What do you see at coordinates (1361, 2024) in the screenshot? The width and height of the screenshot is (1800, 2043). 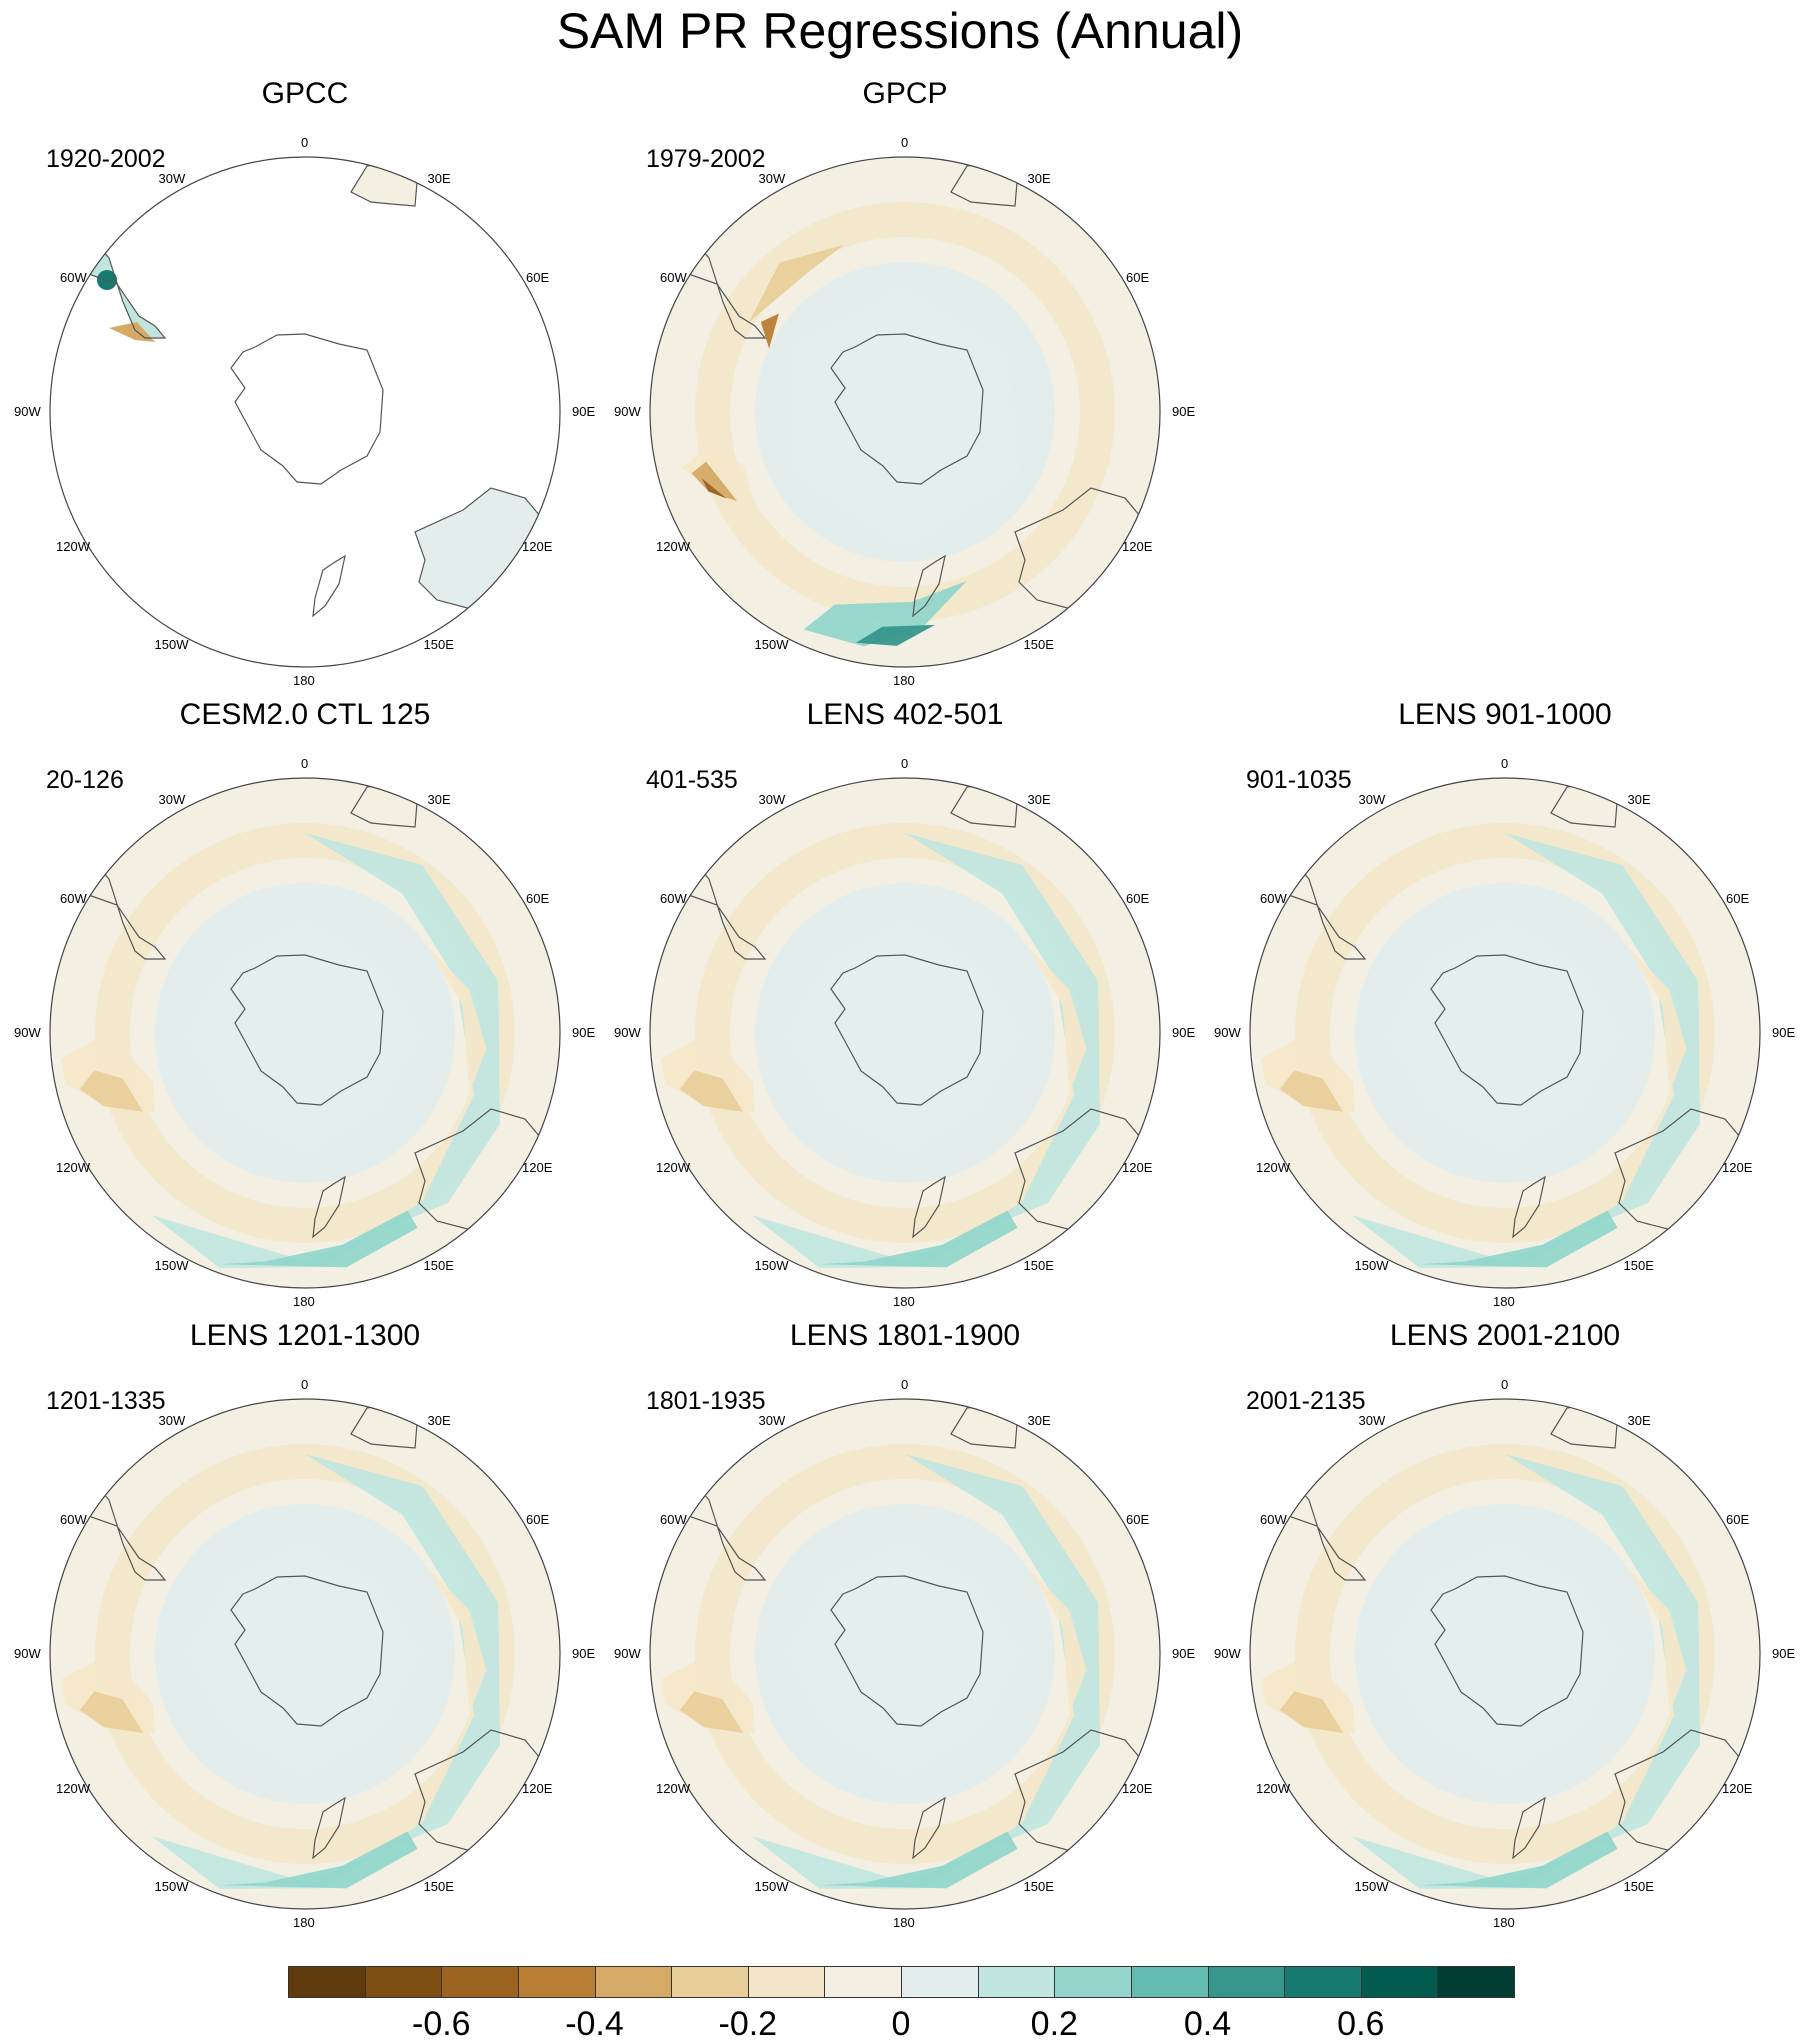 I see `colorbar-tick-label: 0.6` at bounding box center [1361, 2024].